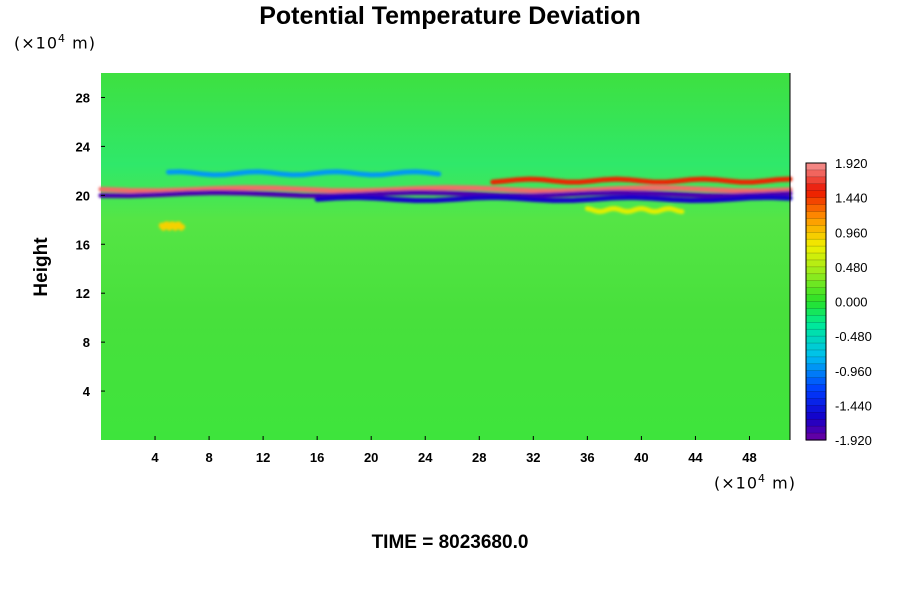  Describe the element at coordinates (853, 405) in the screenshot. I see `colorbar-label: -1.440` at that location.